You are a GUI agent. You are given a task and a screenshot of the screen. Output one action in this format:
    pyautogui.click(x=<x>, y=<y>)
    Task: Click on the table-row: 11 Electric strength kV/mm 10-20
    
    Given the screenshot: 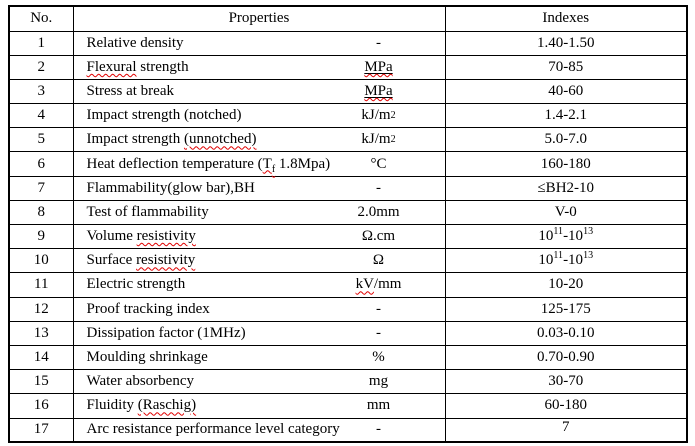 What is the action you would take?
    pyautogui.click(x=348, y=285)
    